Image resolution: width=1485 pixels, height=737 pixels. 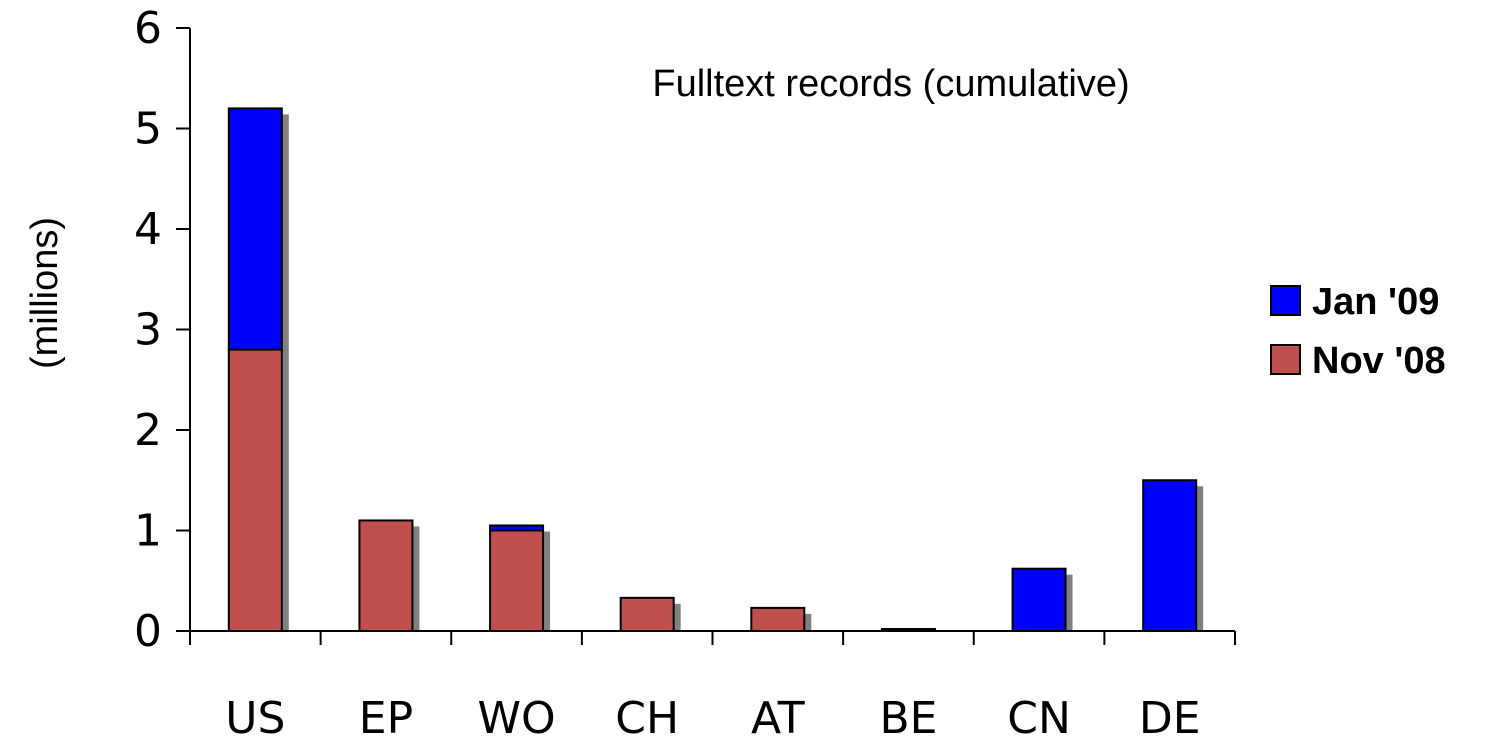 I want to click on x-category-label: EP, so click(x=386, y=715).